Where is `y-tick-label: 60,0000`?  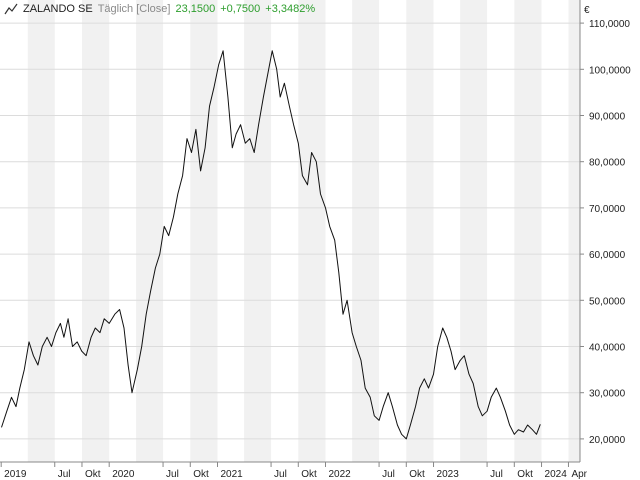 y-tick-label: 60,0000 is located at coordinates (607, 255).